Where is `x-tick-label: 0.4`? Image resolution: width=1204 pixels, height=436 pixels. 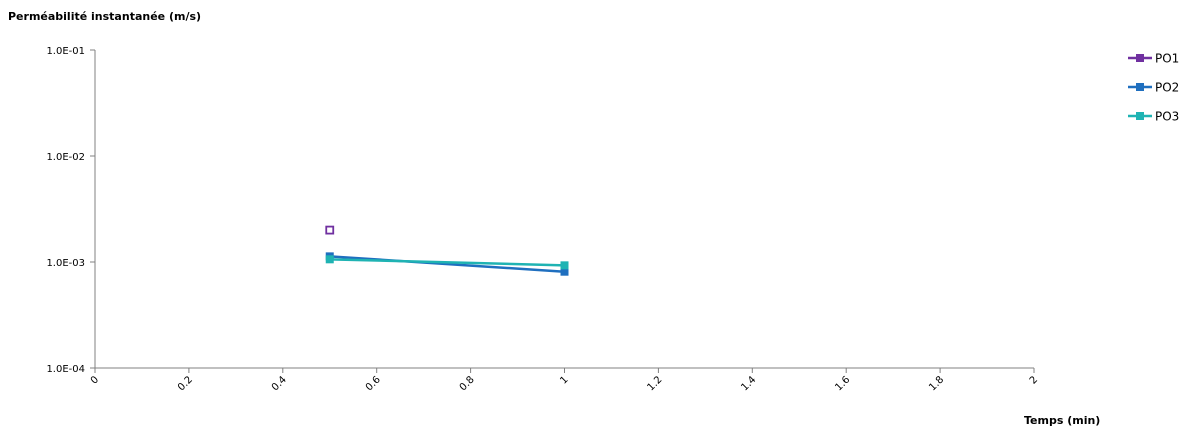 x-tick-label: 0.4 is located at coordinates (279, 383).